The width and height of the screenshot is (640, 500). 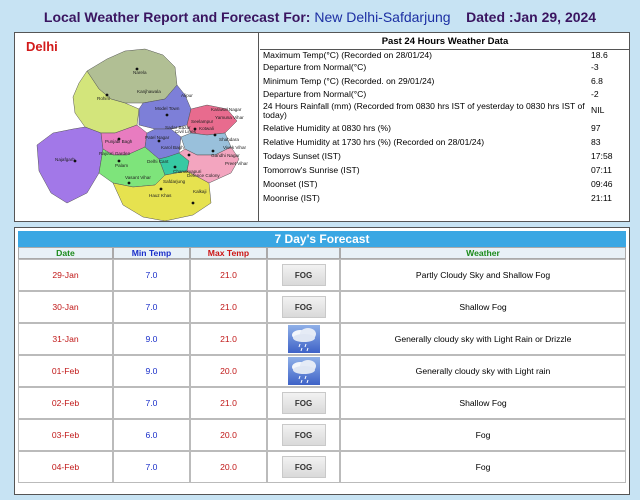 What do you see at coordinates (187, 95) in the screenshot?
I see `map-label-alipur: Alipur` at bounding box center [187, 95].